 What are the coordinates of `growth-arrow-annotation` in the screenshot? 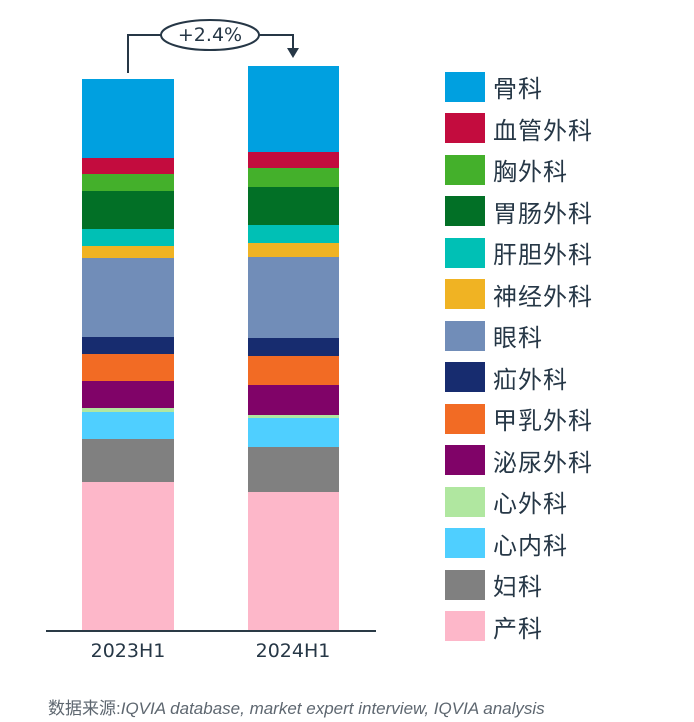 It's located at (213, 46).